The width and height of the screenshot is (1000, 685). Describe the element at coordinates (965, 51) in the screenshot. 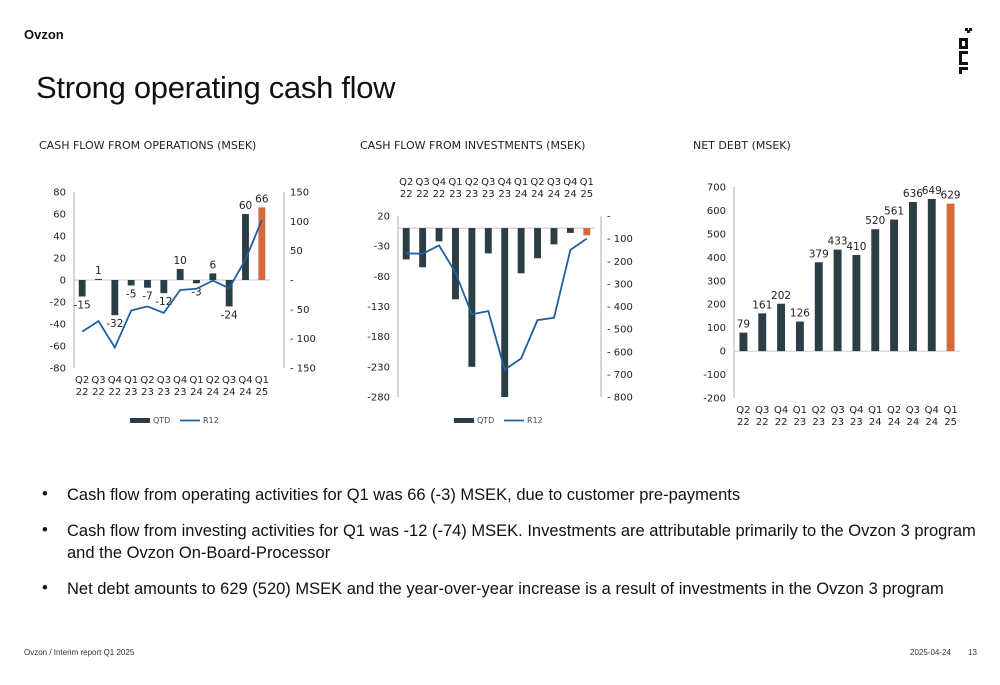

I see `ovzon-logo` at that location.